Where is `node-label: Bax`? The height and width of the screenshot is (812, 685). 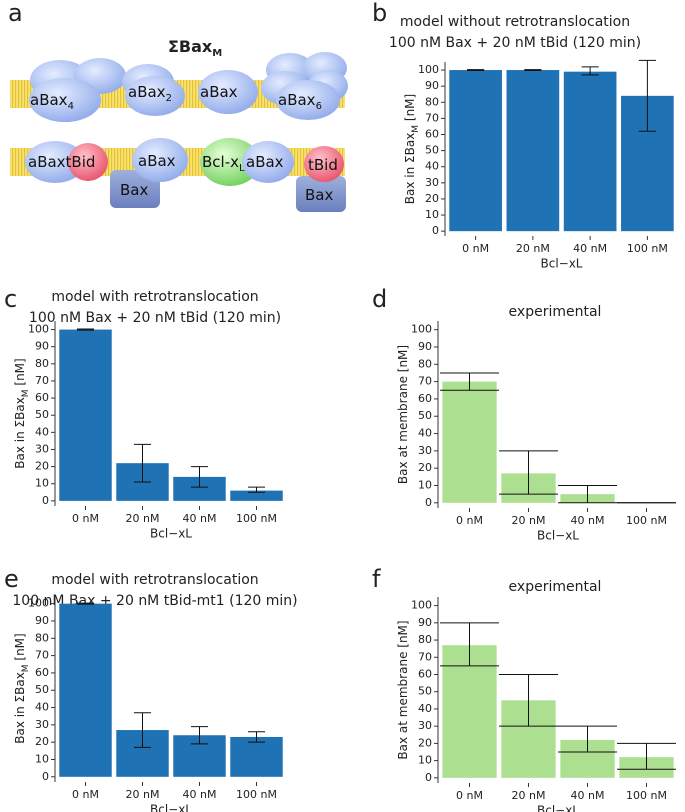 node-label: Bax is located at coordinates (319, 195).